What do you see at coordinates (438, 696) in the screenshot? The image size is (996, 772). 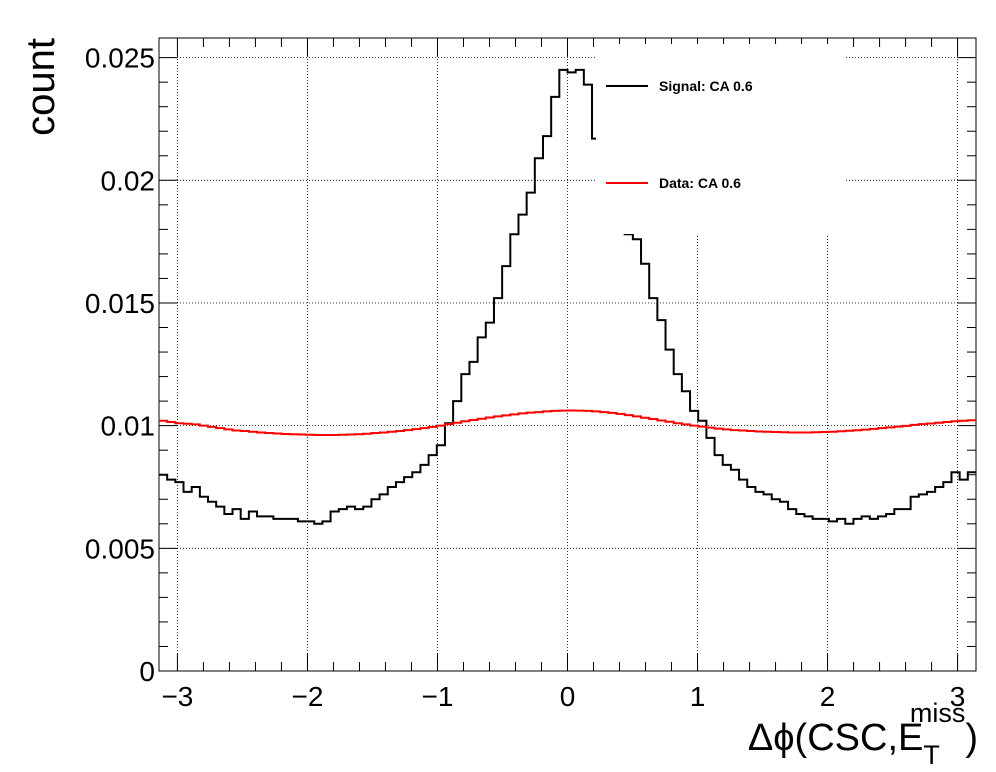 I see `x-tick-label: −1` at bounding box center [438, 696].